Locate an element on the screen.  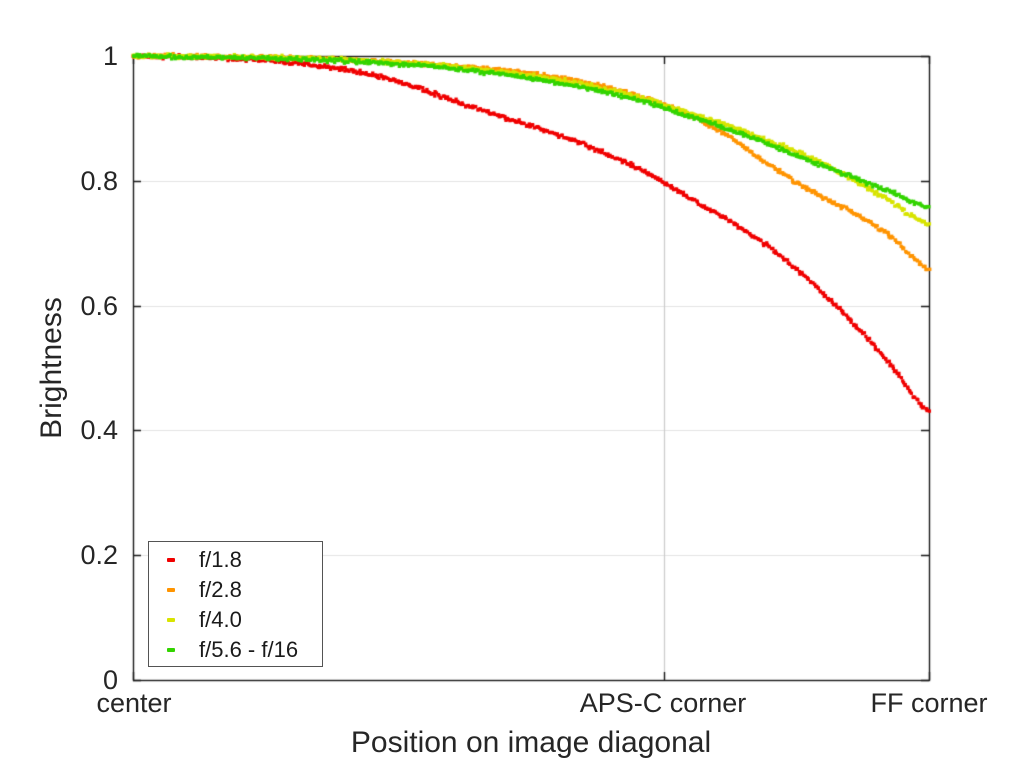
legend-item-f1-8: f/1.8 is located at coordinates (235, 560).